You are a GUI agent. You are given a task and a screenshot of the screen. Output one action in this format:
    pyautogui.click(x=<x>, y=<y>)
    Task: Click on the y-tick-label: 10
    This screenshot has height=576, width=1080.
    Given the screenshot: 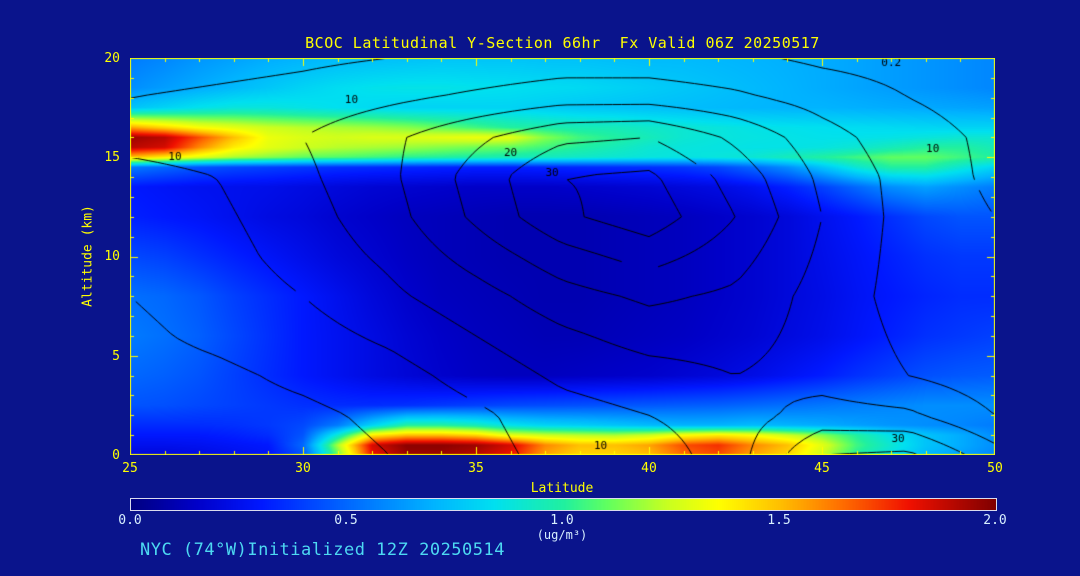 What is the action you would take?
    pyautogui.click(x=112, y=256)
    